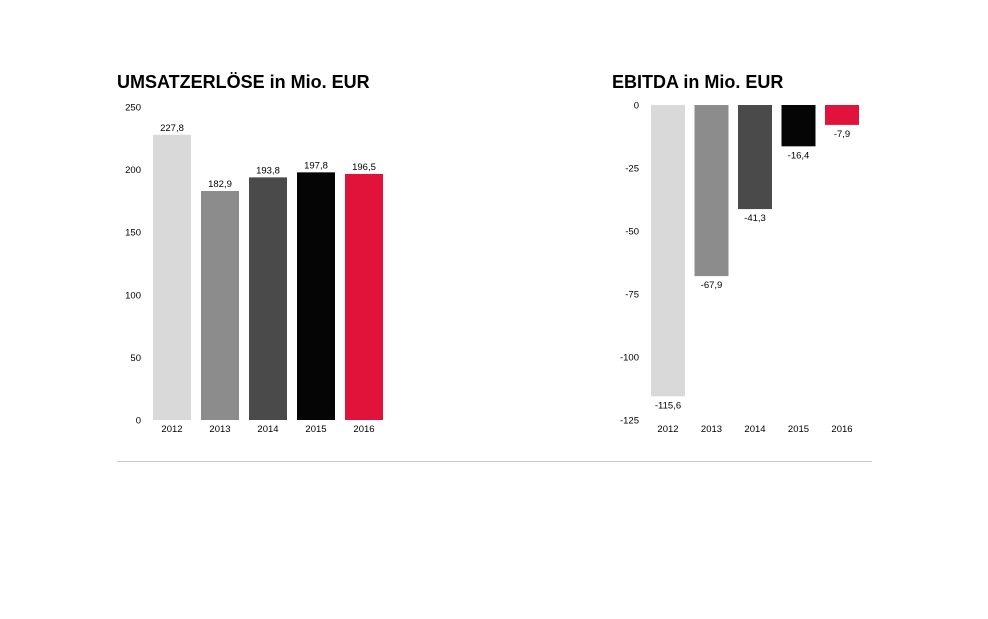 Image resolution: width=988 pixels, height=619 pixels. What do you see at coordinates (636, 106) in the screenshot?
I see `ebitda-ytick-label: 0` at bounding box center [636, 106].